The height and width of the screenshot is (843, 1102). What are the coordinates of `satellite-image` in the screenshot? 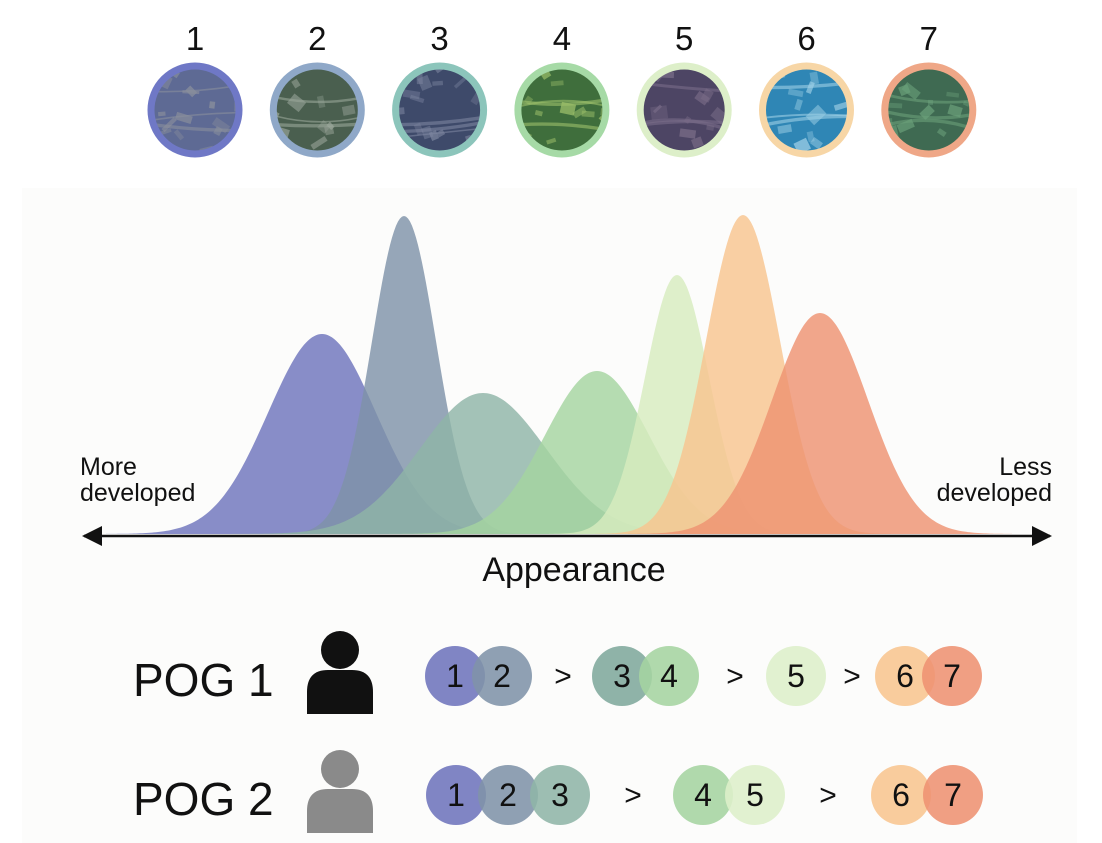 It's located at (317, 110).